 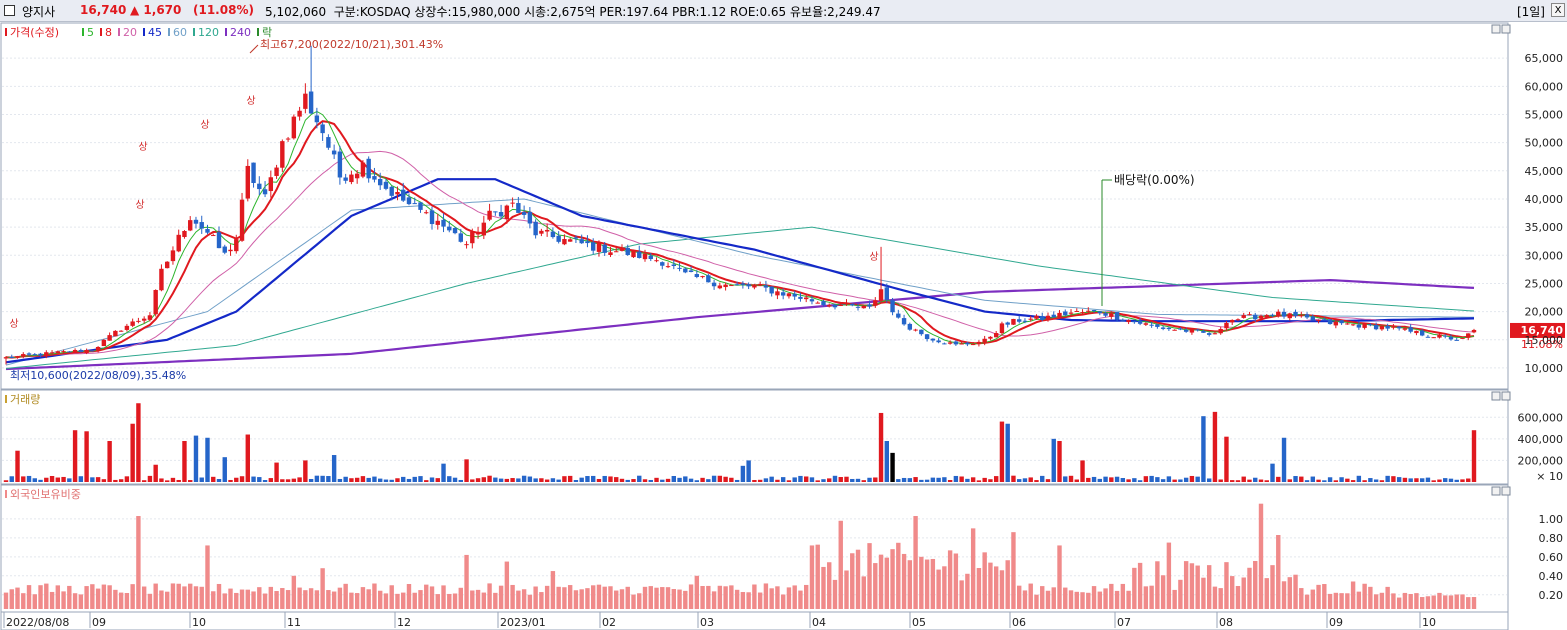 What do you see at coordinates (1506, 491) in the screenshot?
I see `foreign-panel-close-button` at bounding box center [1506, 491].